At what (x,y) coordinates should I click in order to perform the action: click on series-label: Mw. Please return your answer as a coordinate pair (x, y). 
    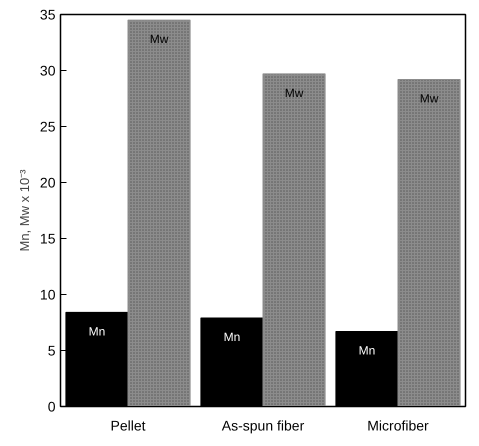
    Looking at the image, I should click on (159, 39).